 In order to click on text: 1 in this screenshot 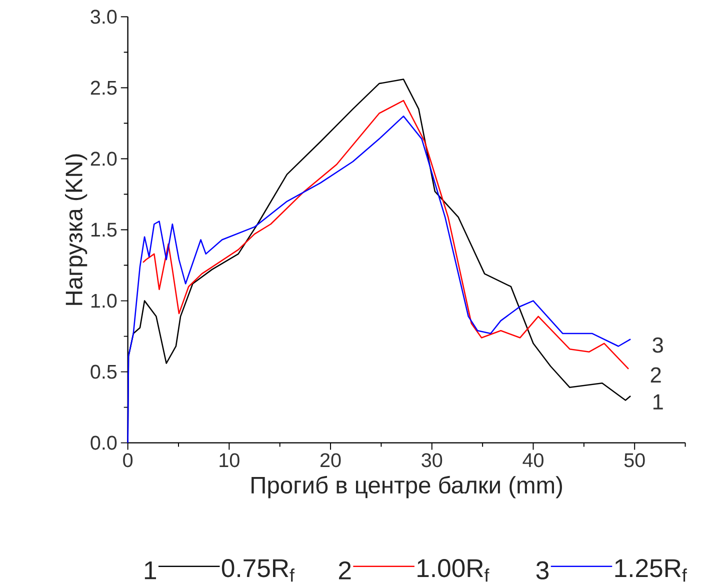, I will do `click(150, 570)`.